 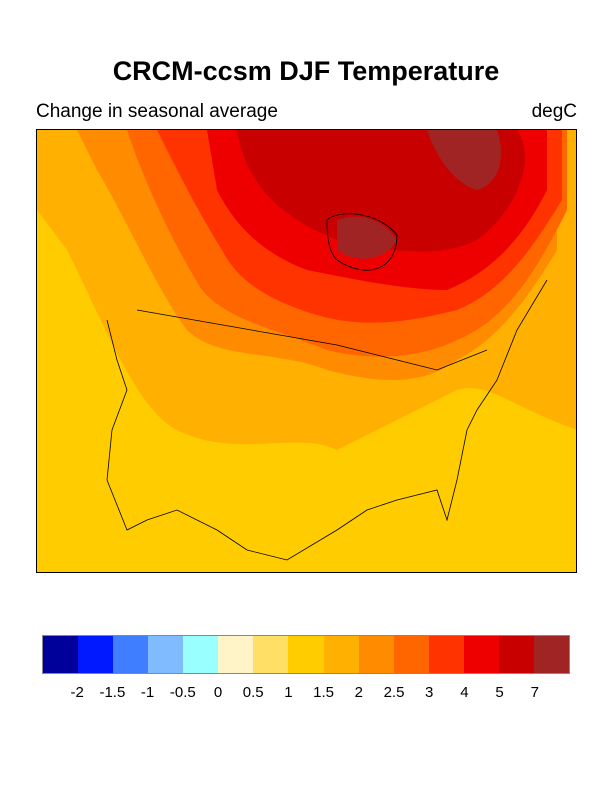 I want to click on plot-title: CRCM-ccsm DJF Temperature, so click(x=306, y=71).